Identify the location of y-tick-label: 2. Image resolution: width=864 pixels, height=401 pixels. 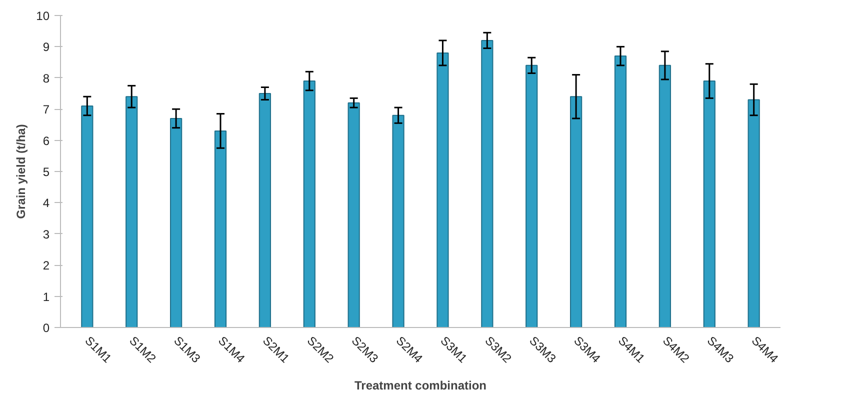
(46, 265).